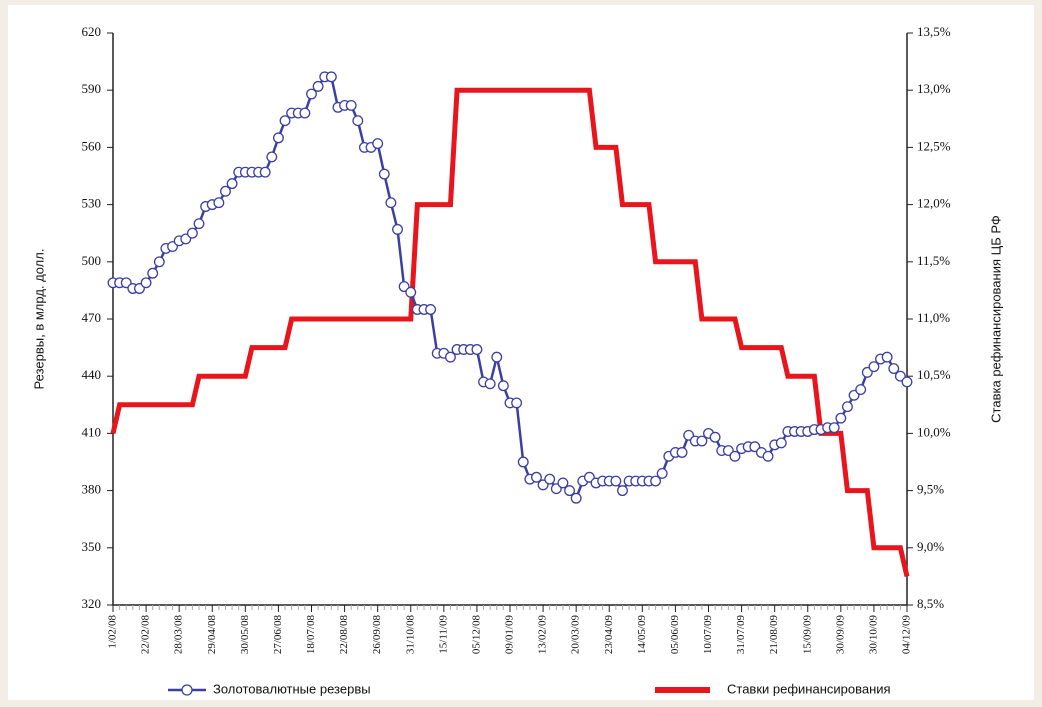 The height and width of the screenshot is (707, 1042). I want to click on x-tick-label: 20/03/09, so click(576, 635).